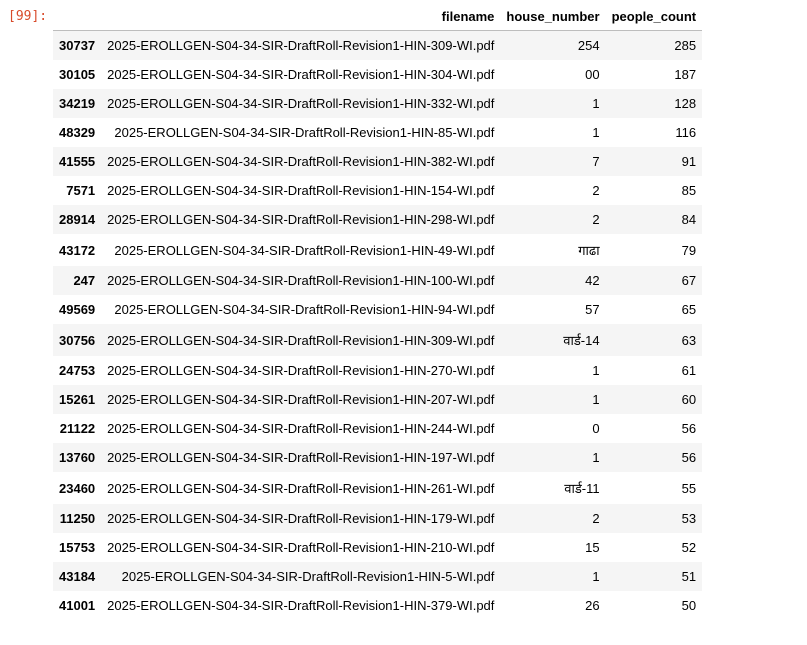 The height and width of the screenshot is (645, 807). I want to click on cell-house-number: 00, so click(592, 74).